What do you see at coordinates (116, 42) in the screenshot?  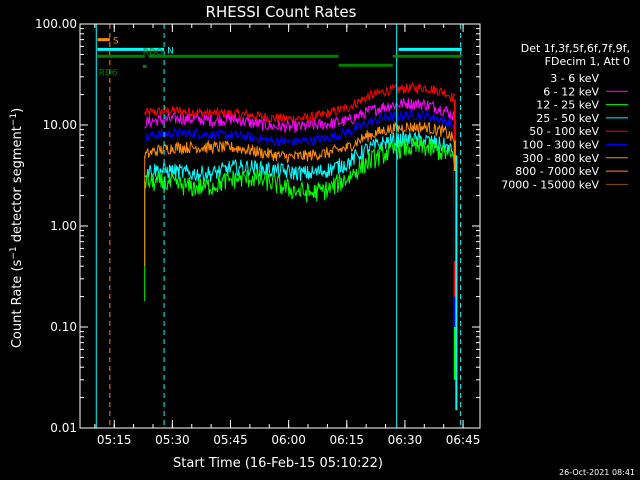 I see `flag-label-0: S` at bounding box center [116, 42].